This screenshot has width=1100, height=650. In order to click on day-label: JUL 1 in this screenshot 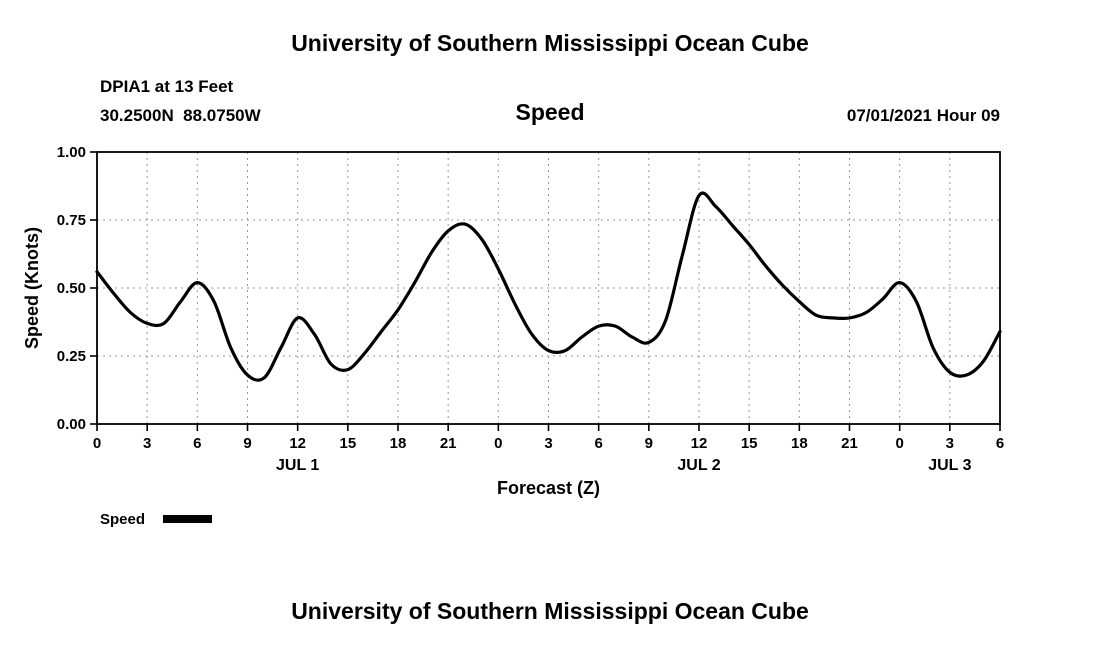, I will do `click(297, 465)`.